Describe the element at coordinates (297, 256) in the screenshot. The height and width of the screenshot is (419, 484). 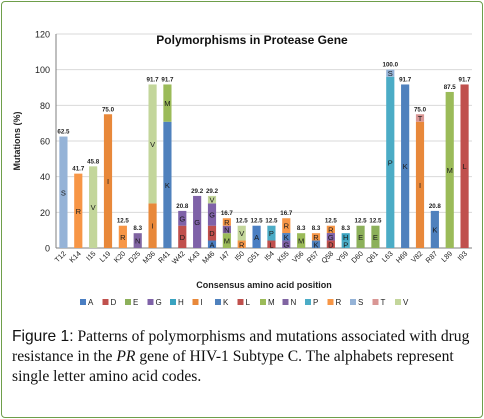
I see `x-tick-label: V56` at that location.